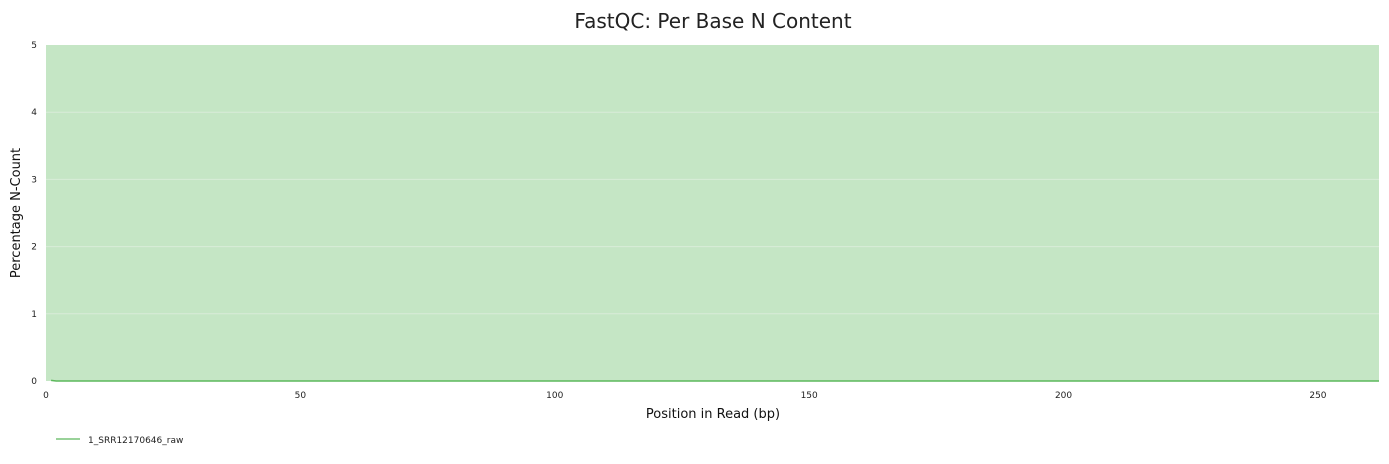  What do you see at coordinates (34, 248) in the screenshot?
I see `y-tick-label: 2` at bounding box center [34, 248].